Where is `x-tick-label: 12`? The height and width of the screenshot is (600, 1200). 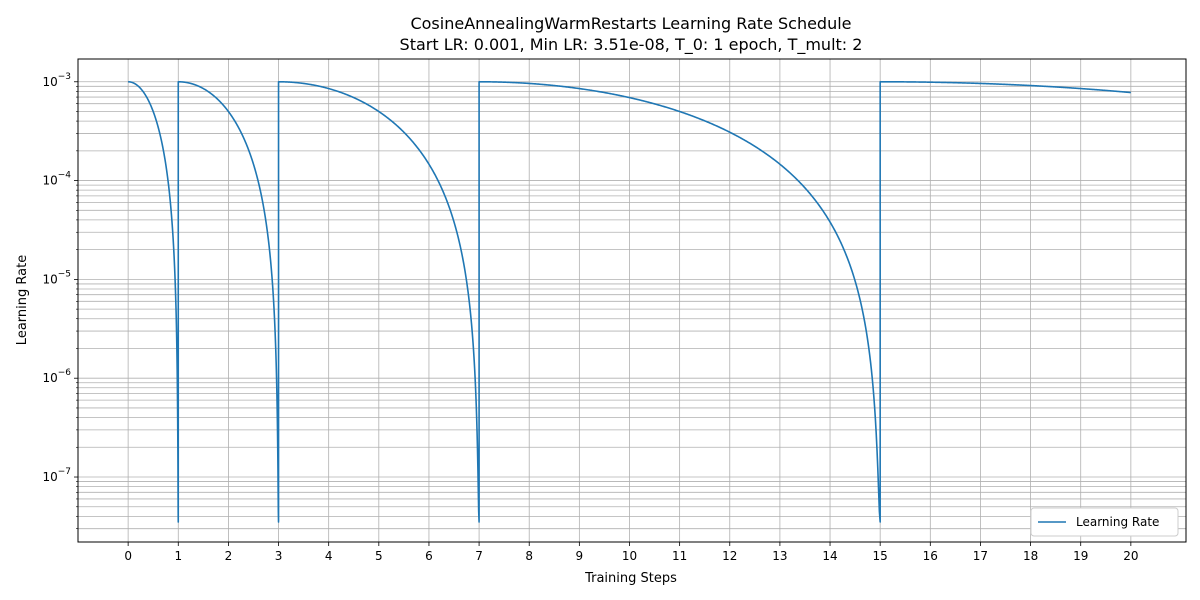 x-tick-label: 12 is located at coordinates (729, 556).